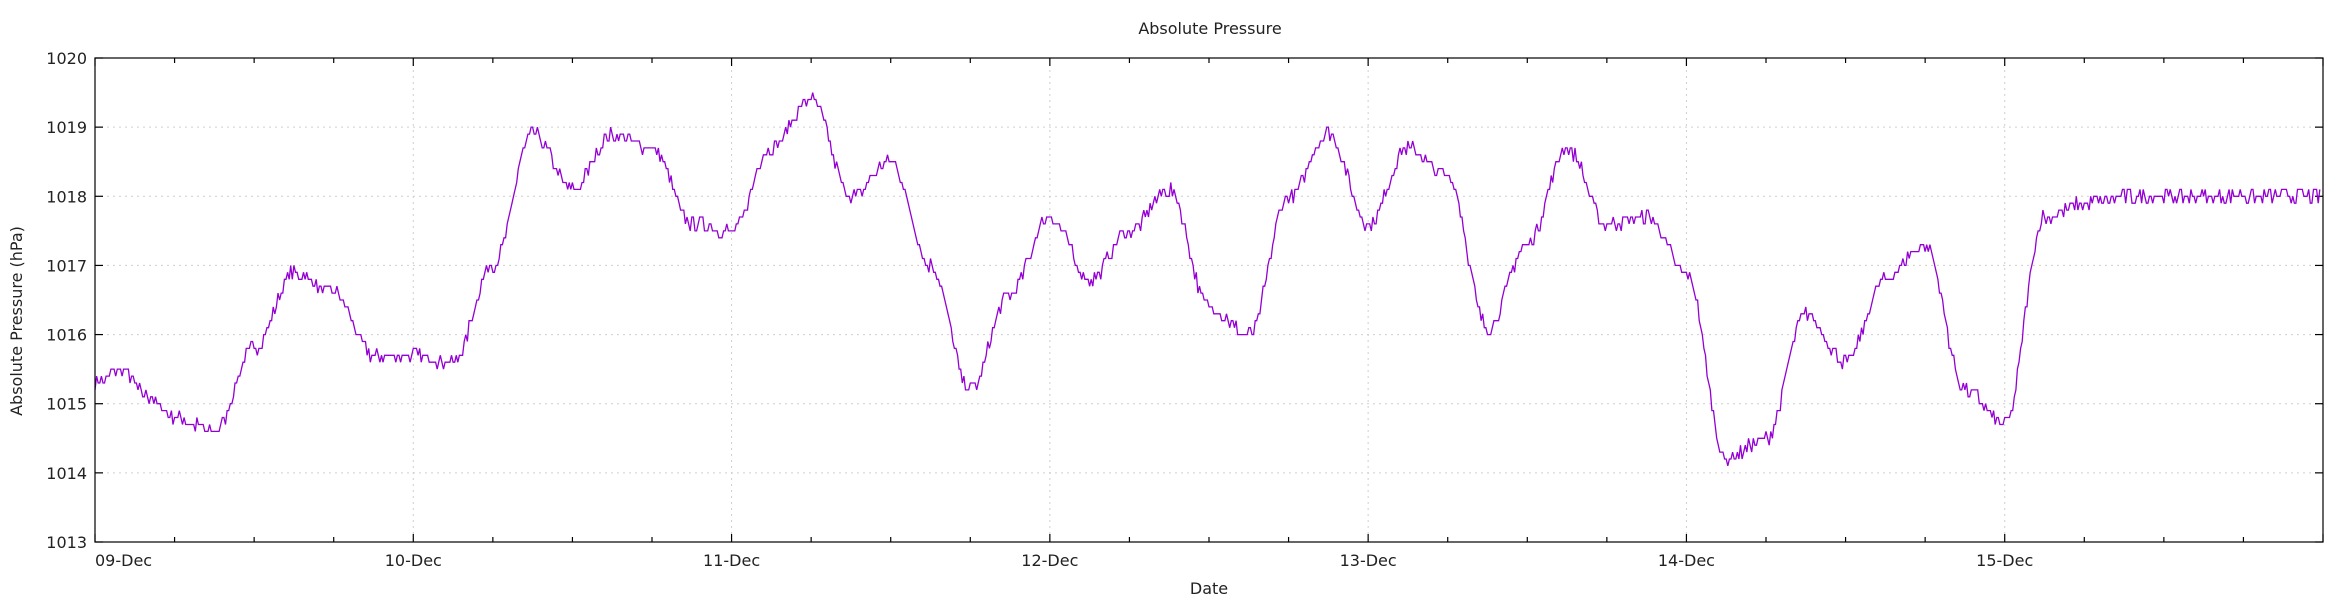  Describe the element at coordinates (66, 196) in the screenshot. I see `y-tick-label: 1018` at that location.